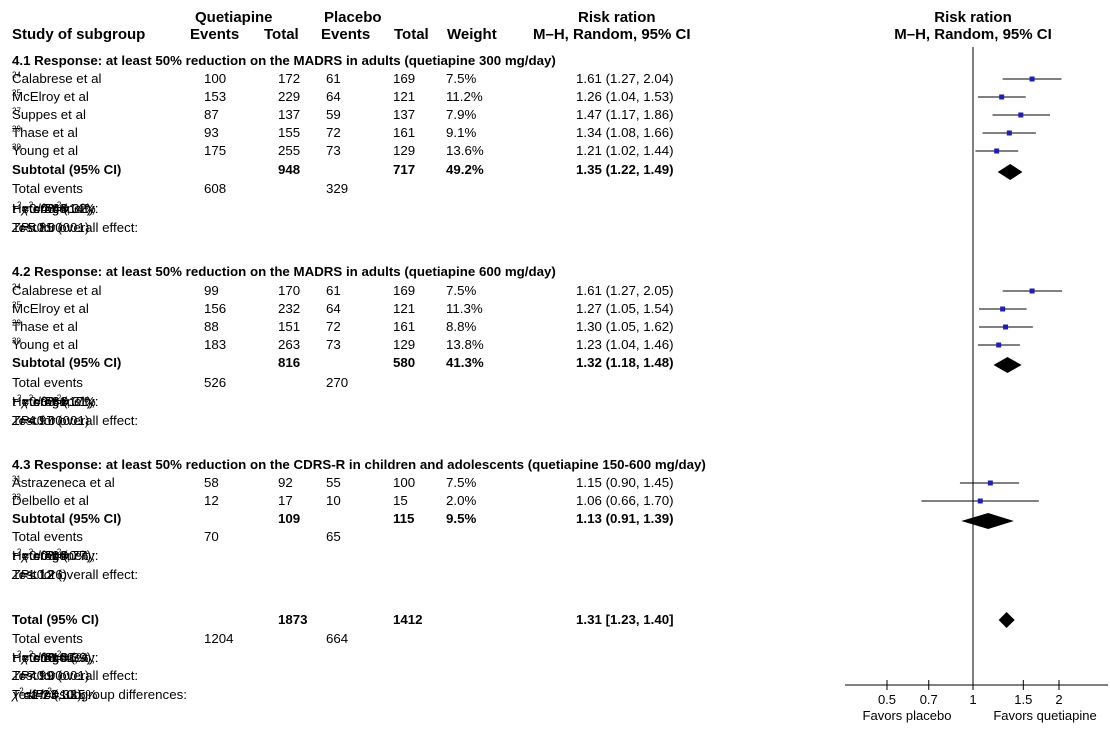 Image resolution: width=1110 pixels, height=738 pixels. I want to click on placebo-events: 73, so click(333, 344).